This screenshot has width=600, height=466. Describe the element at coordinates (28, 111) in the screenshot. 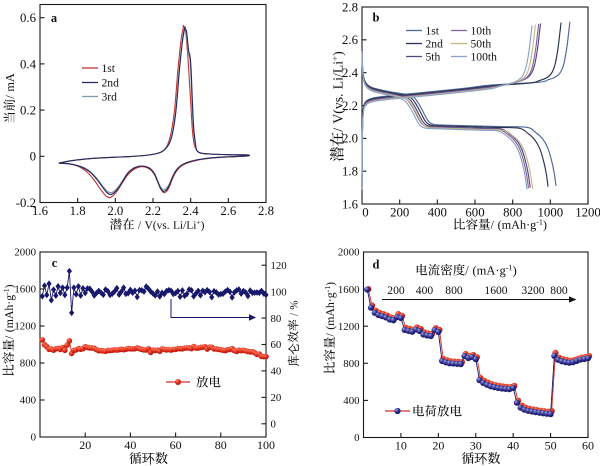

I see `svg-text: 0.2` at that location.